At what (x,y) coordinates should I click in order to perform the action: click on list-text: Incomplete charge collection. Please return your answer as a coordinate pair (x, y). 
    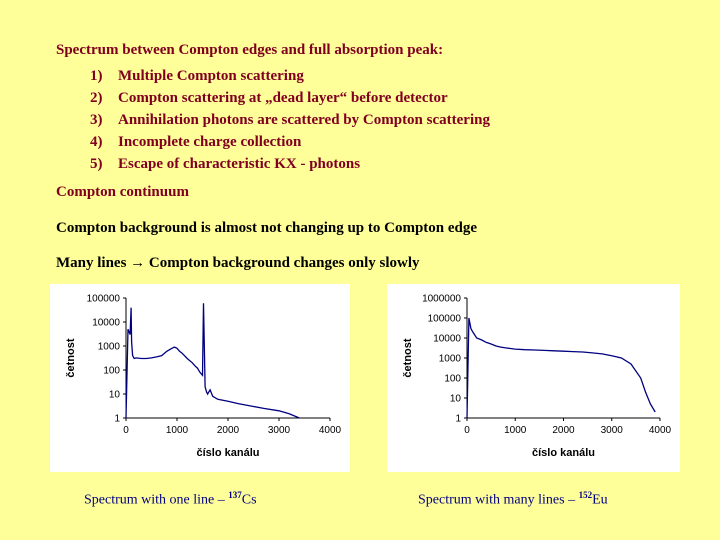
    Looking at the image, I should click on (210, 142).